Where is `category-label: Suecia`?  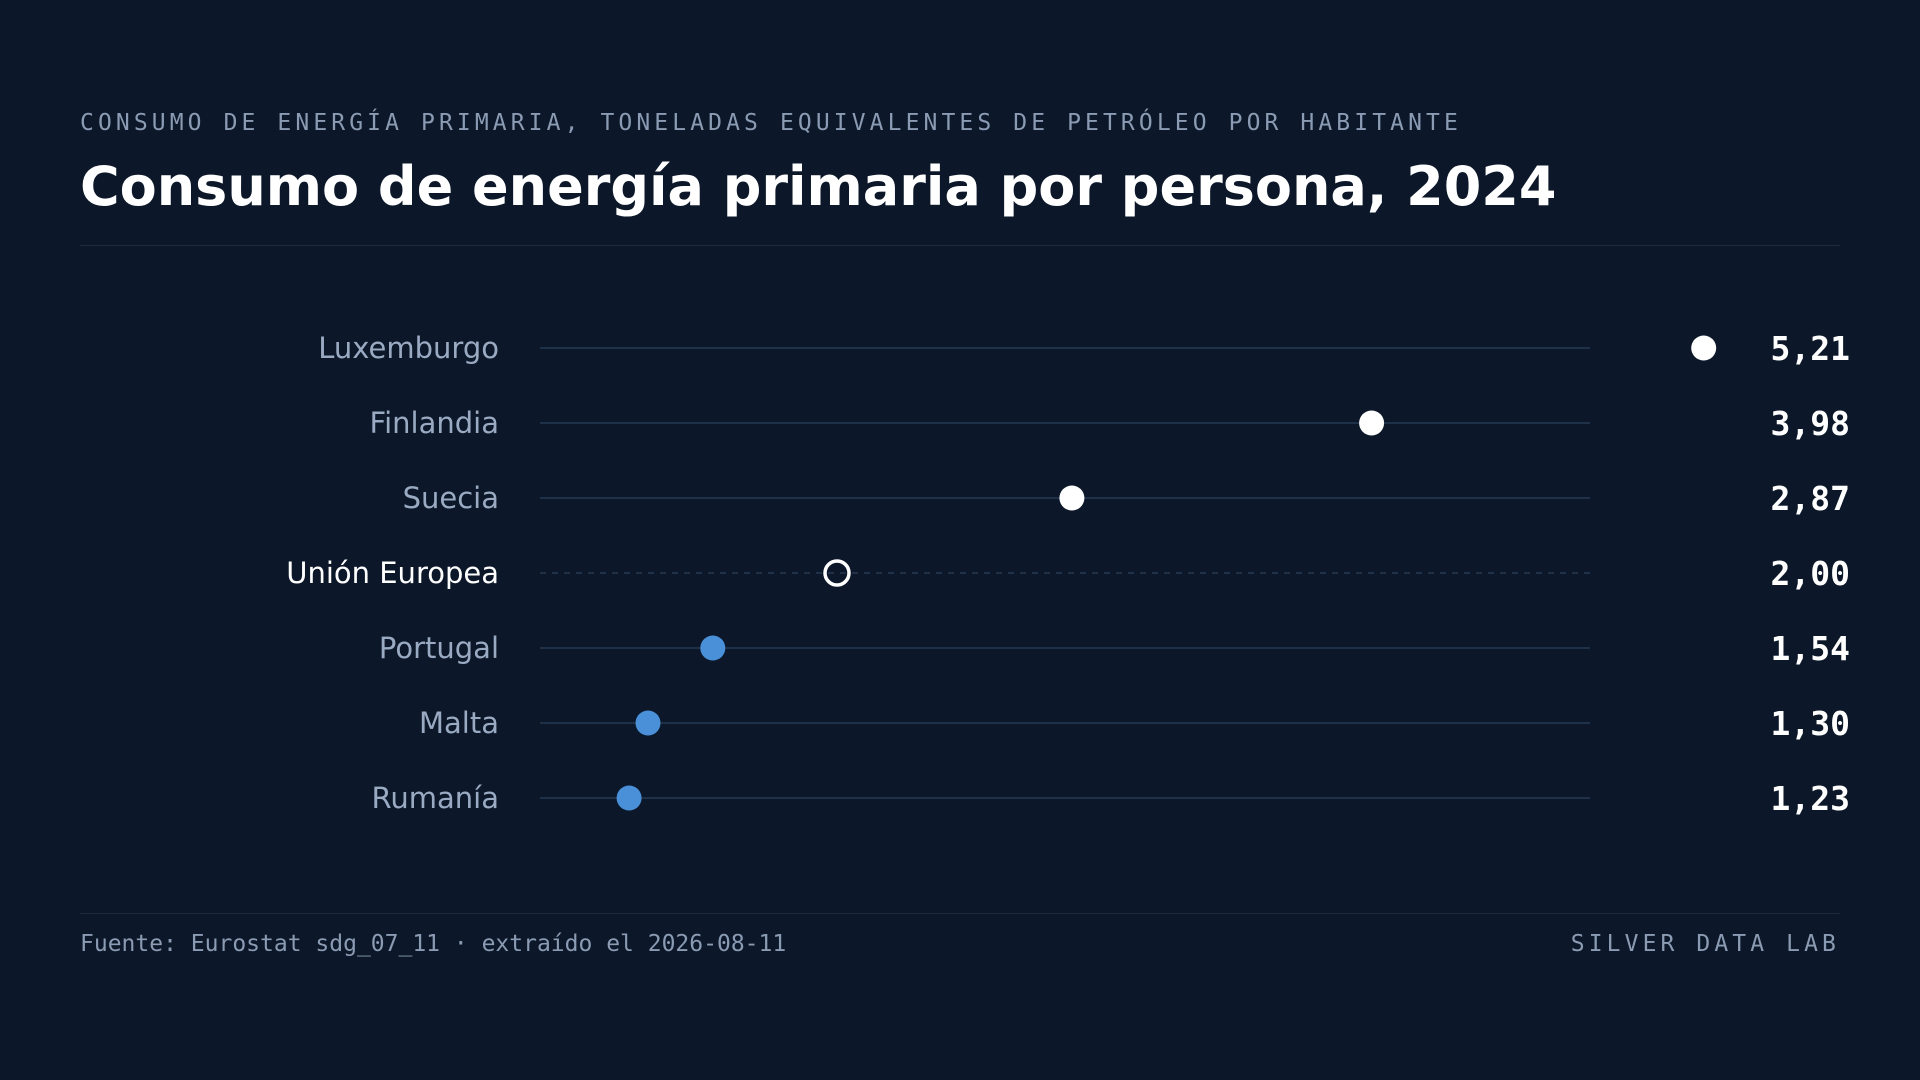
category-label: Suecia is located at coordinates (451, 498).